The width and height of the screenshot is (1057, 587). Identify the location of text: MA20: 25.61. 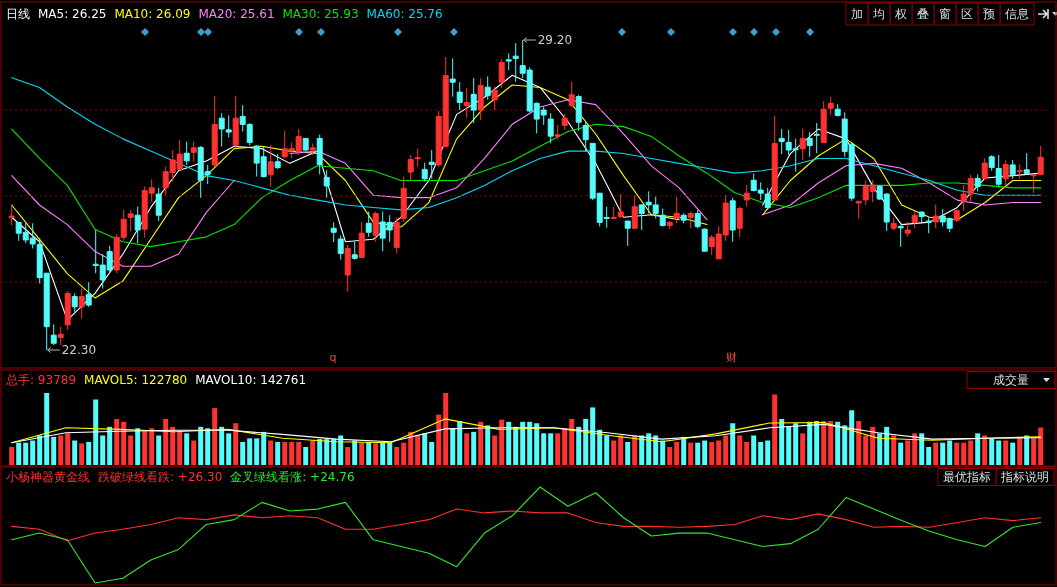
(236, 14).